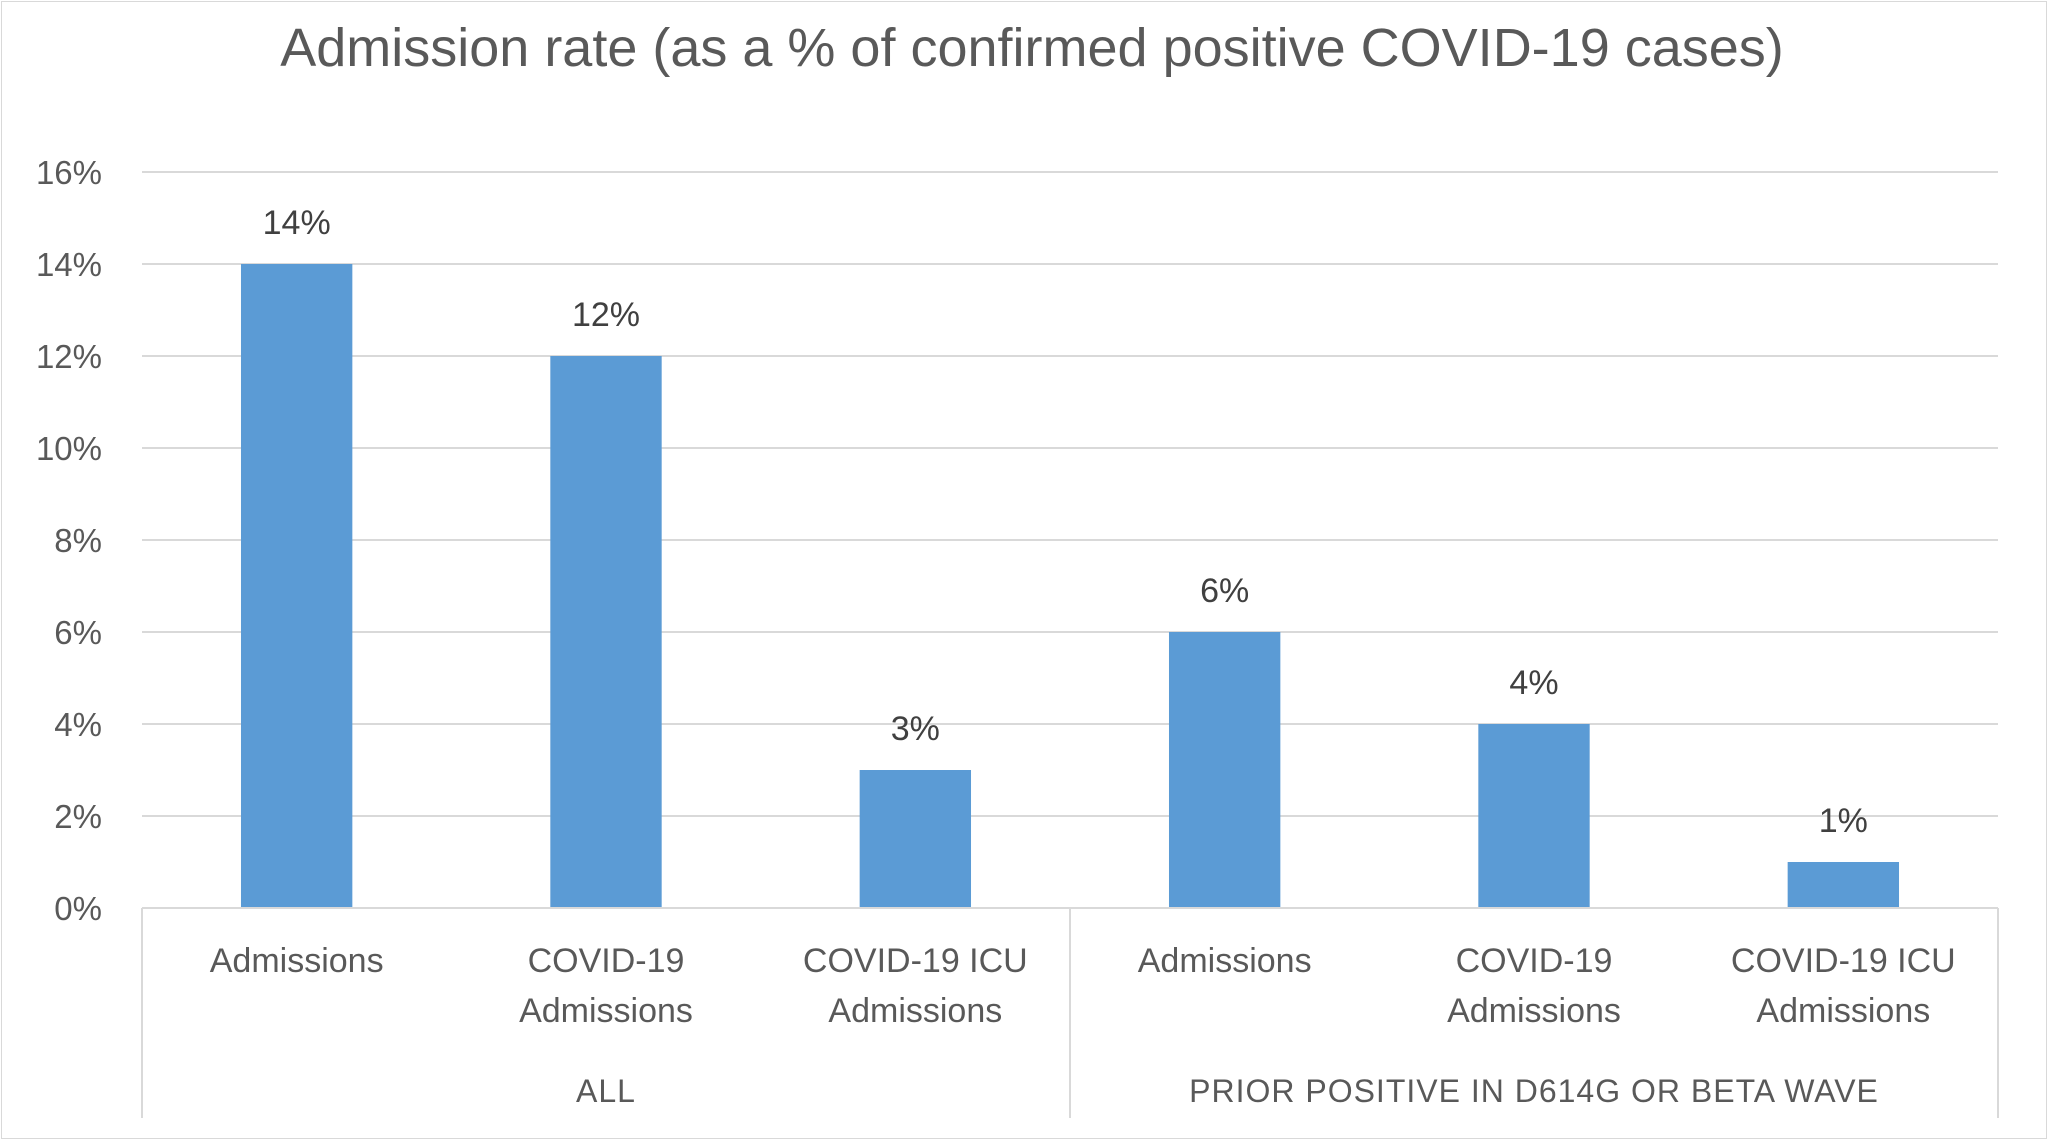 This screenshot has height=1142, width=2050. I want to click on group-label: PRIOR POSITIVE IN D614G OR BETA WAVE, so click(1534, 1091).